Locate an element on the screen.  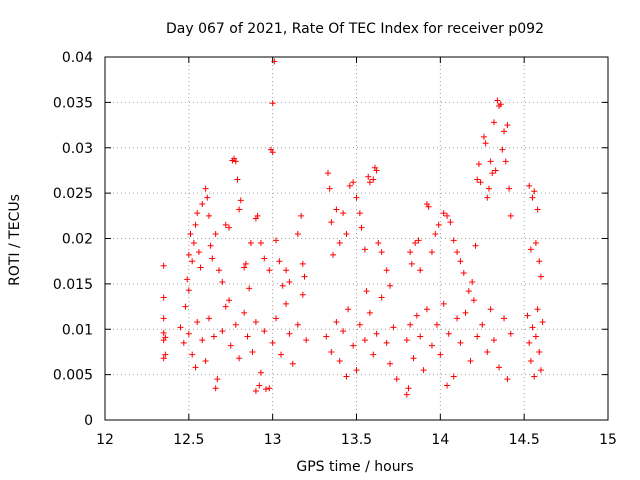
x-tick-label: 14 is located at coordinates (440, 440).